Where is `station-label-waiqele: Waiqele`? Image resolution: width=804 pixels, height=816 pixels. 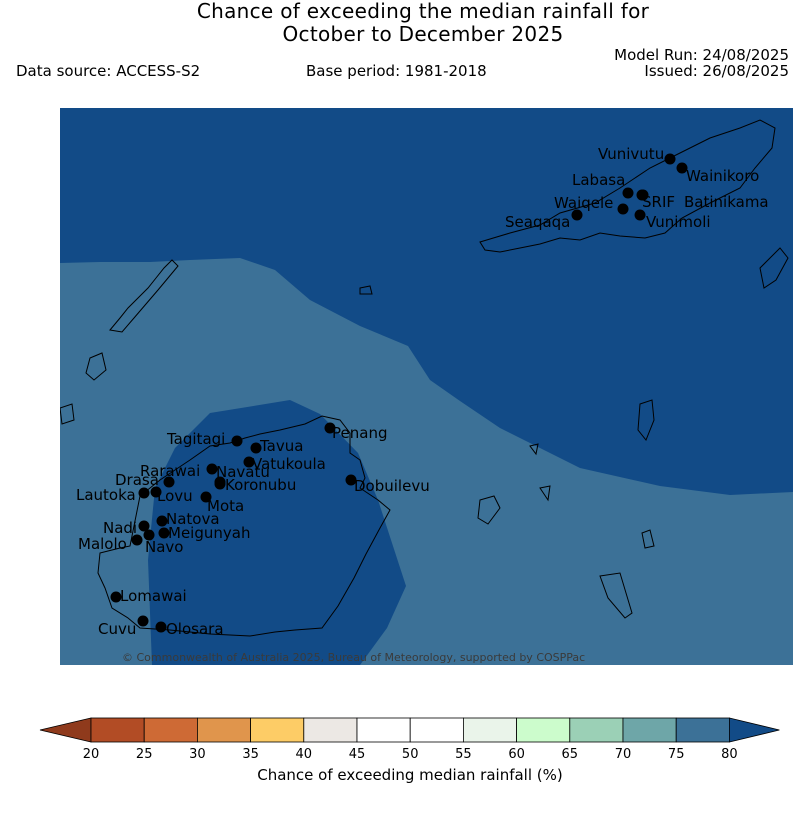
station-label-waiqele: Waiqele is located at coordinates (583, 203).